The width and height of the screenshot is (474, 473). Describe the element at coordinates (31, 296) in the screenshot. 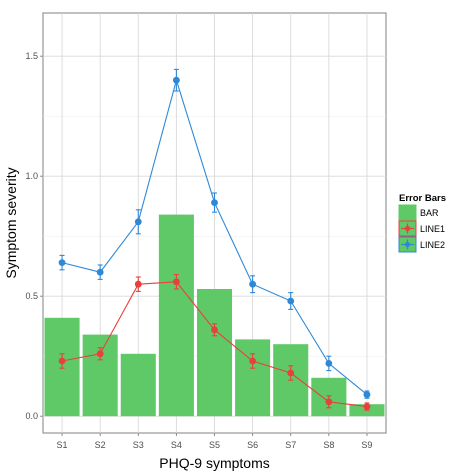

I see `y-tick-label: 0.5` at that location.